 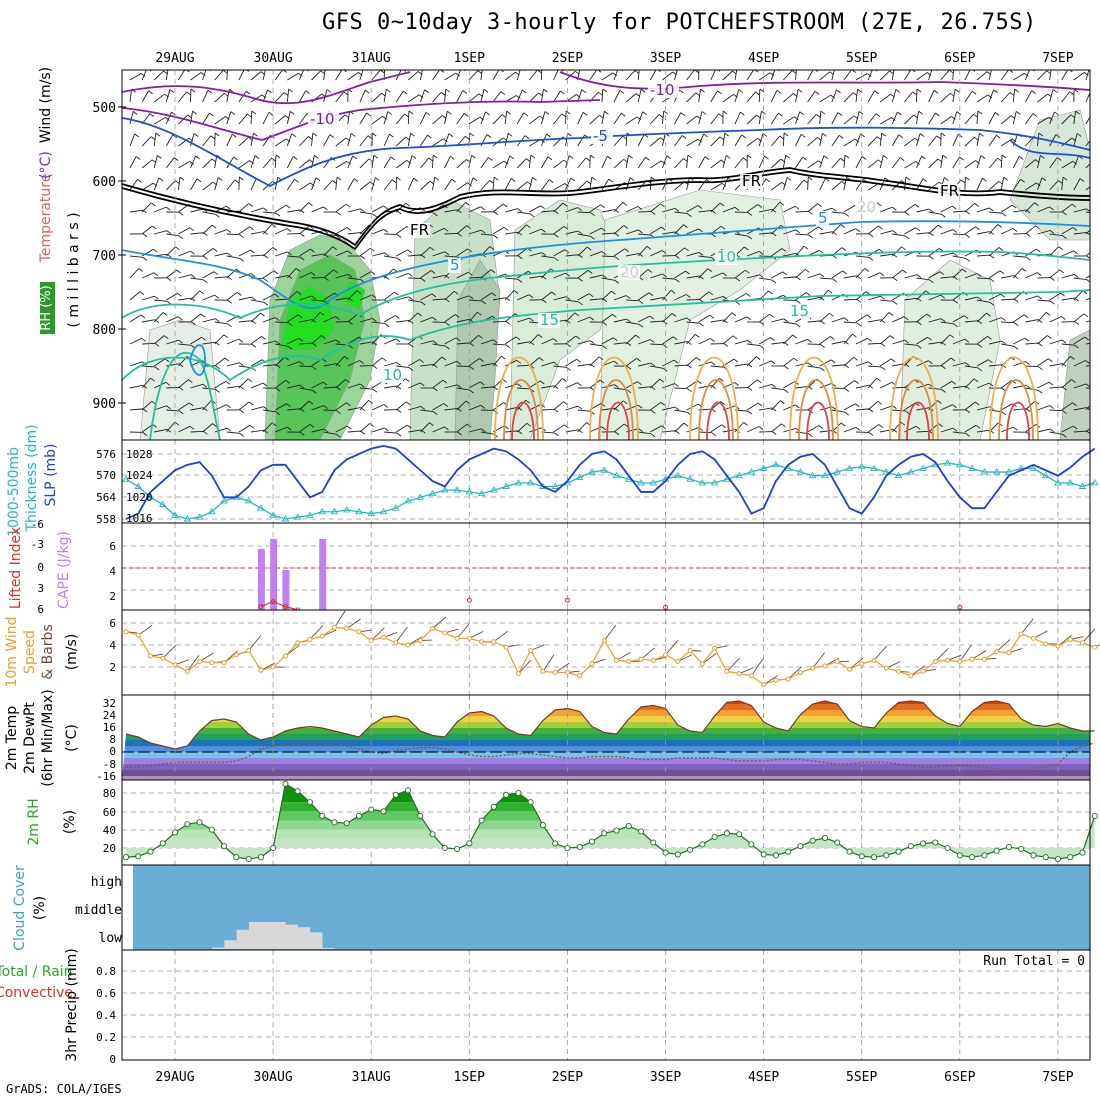 I want to click on contour-label: 10, so click(x=726, y=257).